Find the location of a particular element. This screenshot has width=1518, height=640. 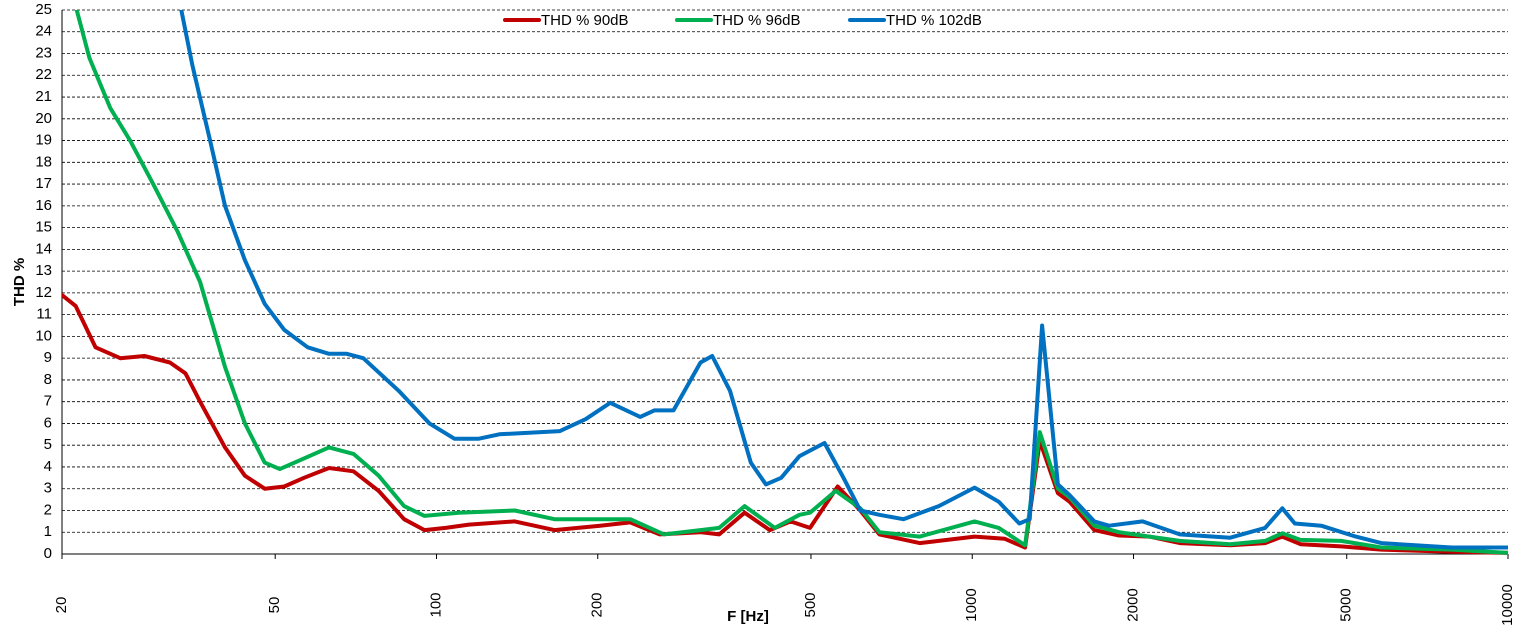

y-tick-label: 23 is located at coordinates (43, 52).